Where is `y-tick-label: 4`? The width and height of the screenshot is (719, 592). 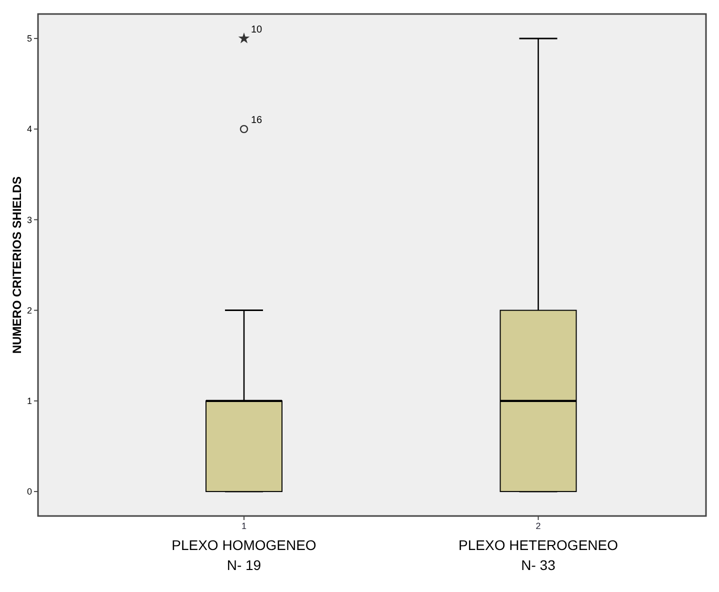 y-tick-label: 4 is located at coordinates (29, 129).